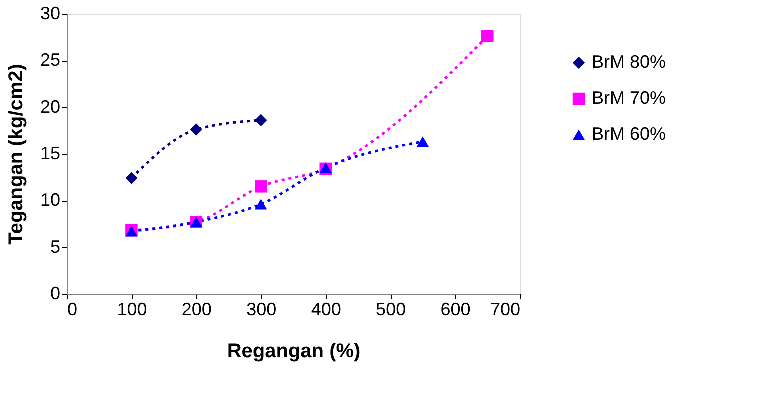 This screenshot has width=760, height=409. Describe the element at coordinates (73, 310) in the screenshot. I see `x-tick-label: 0` at that location.